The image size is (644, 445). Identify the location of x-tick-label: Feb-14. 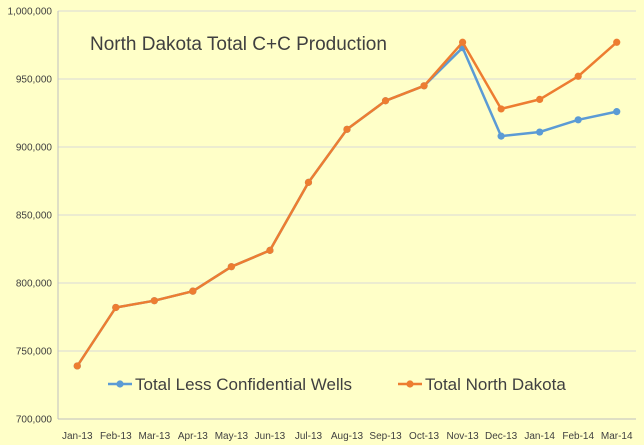
(578, 436).